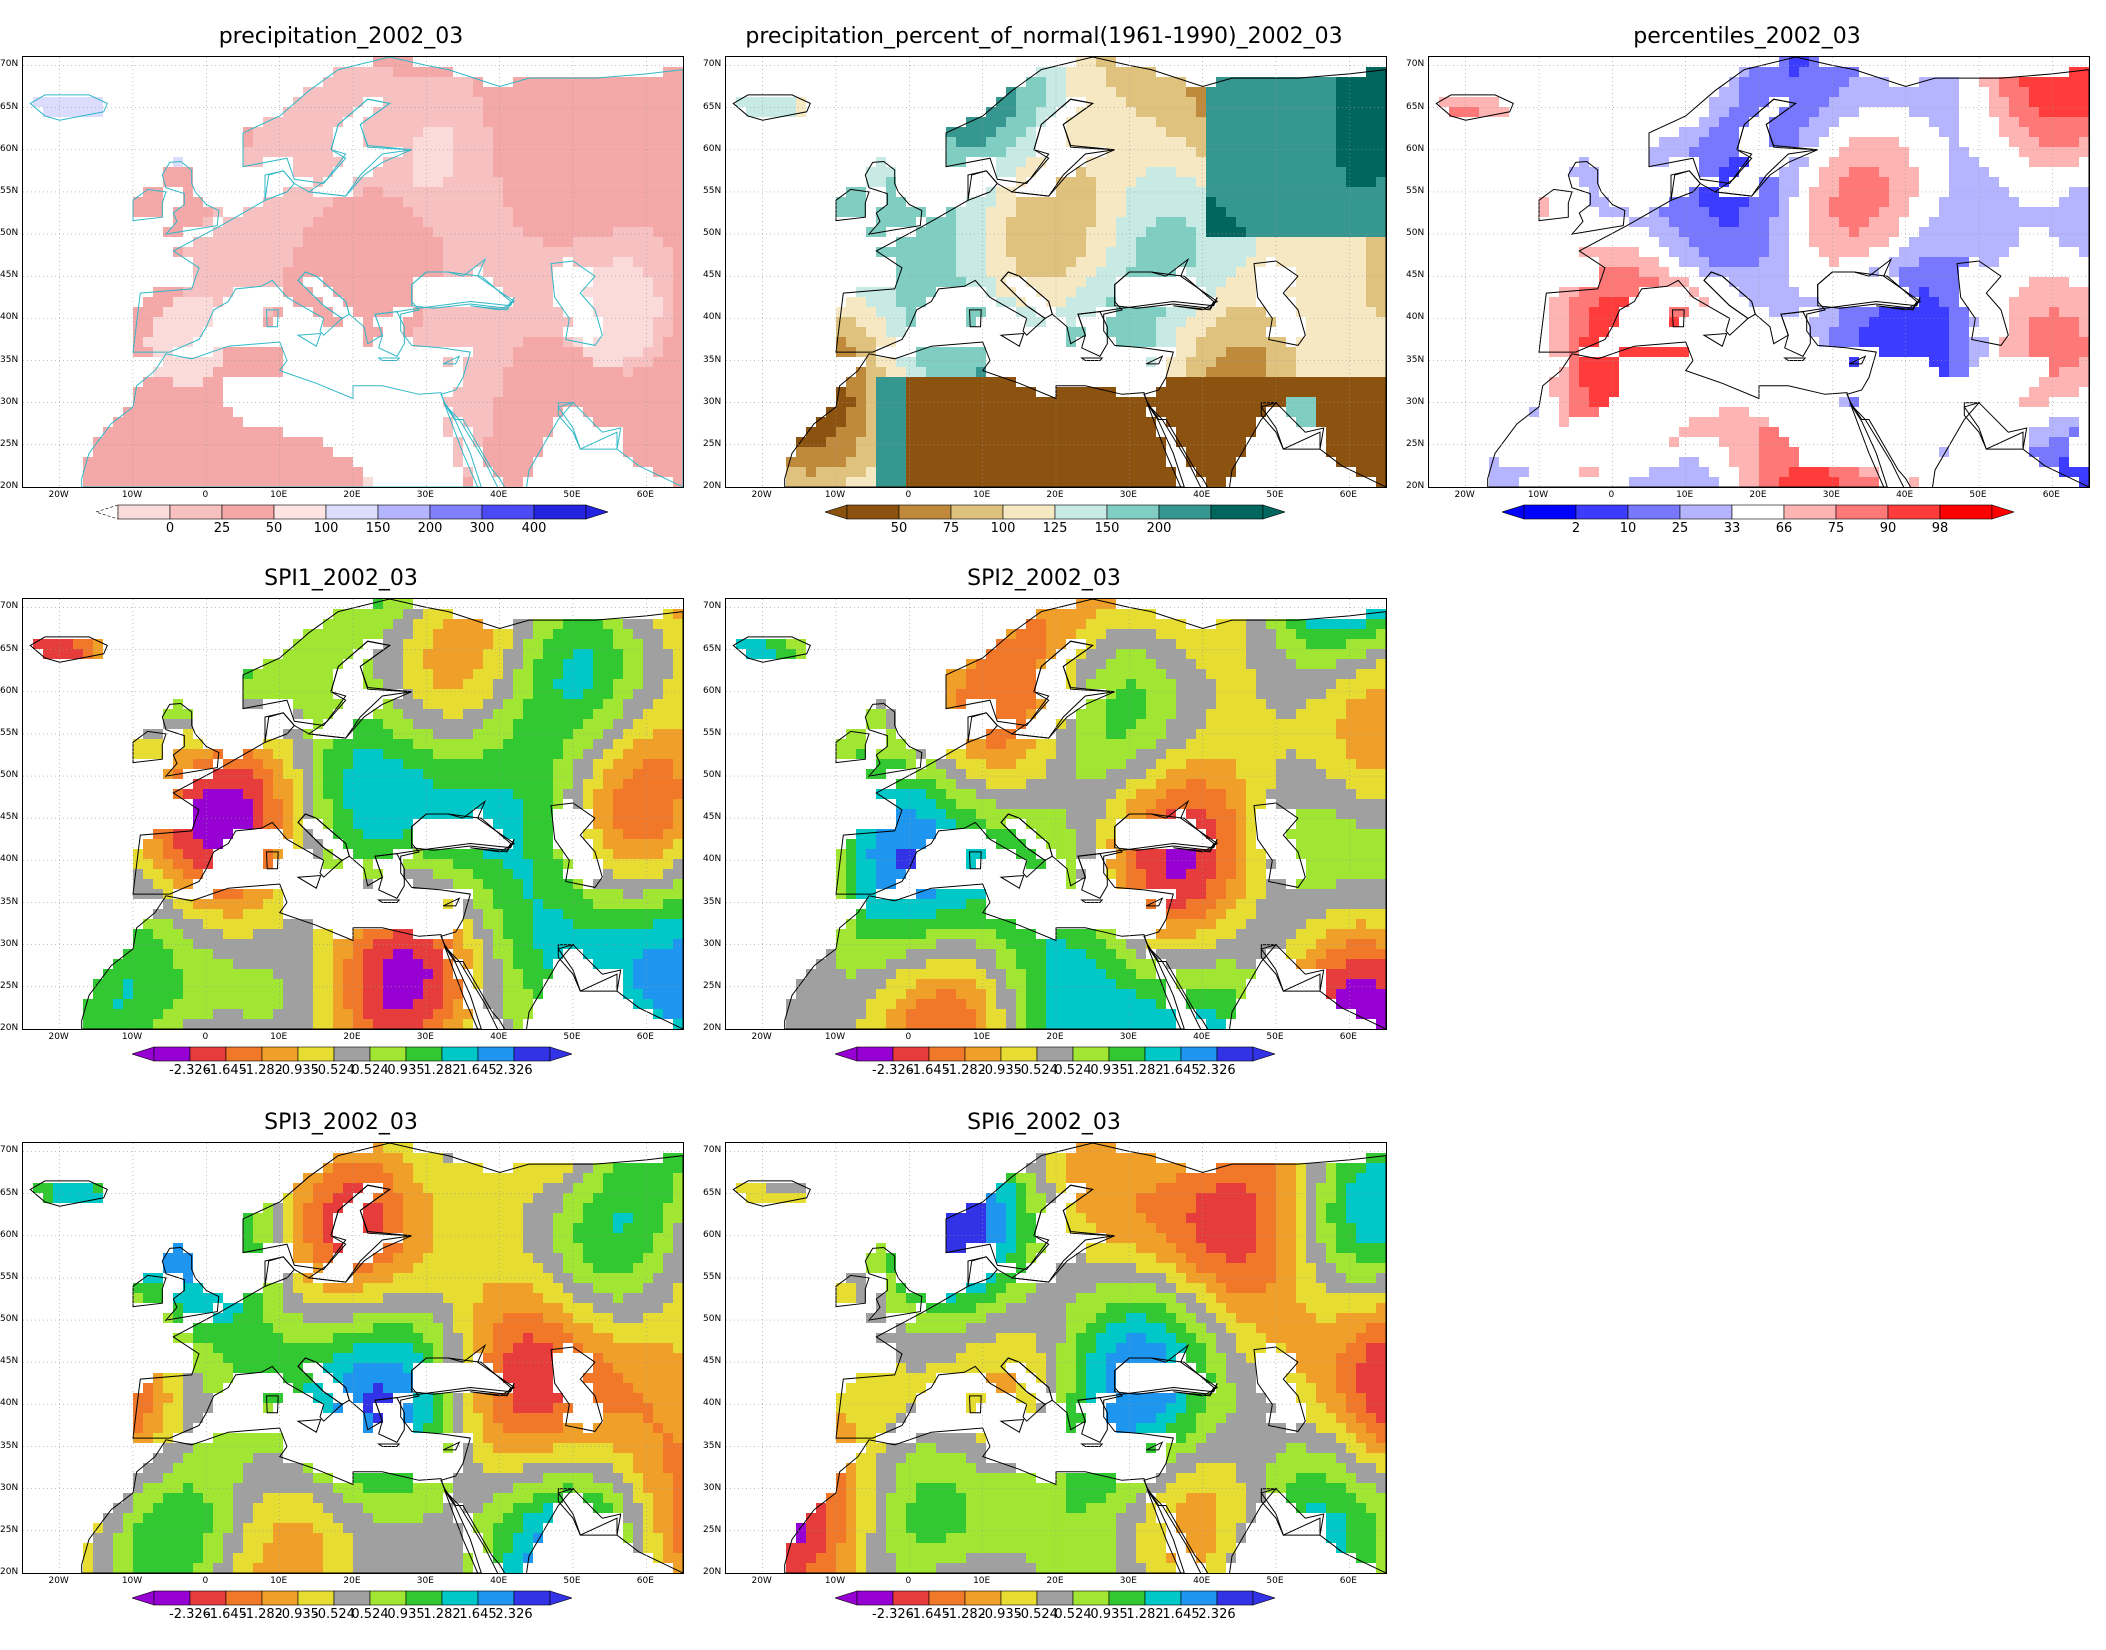  I want to click on lat-label: 20N, so click(712, 486).